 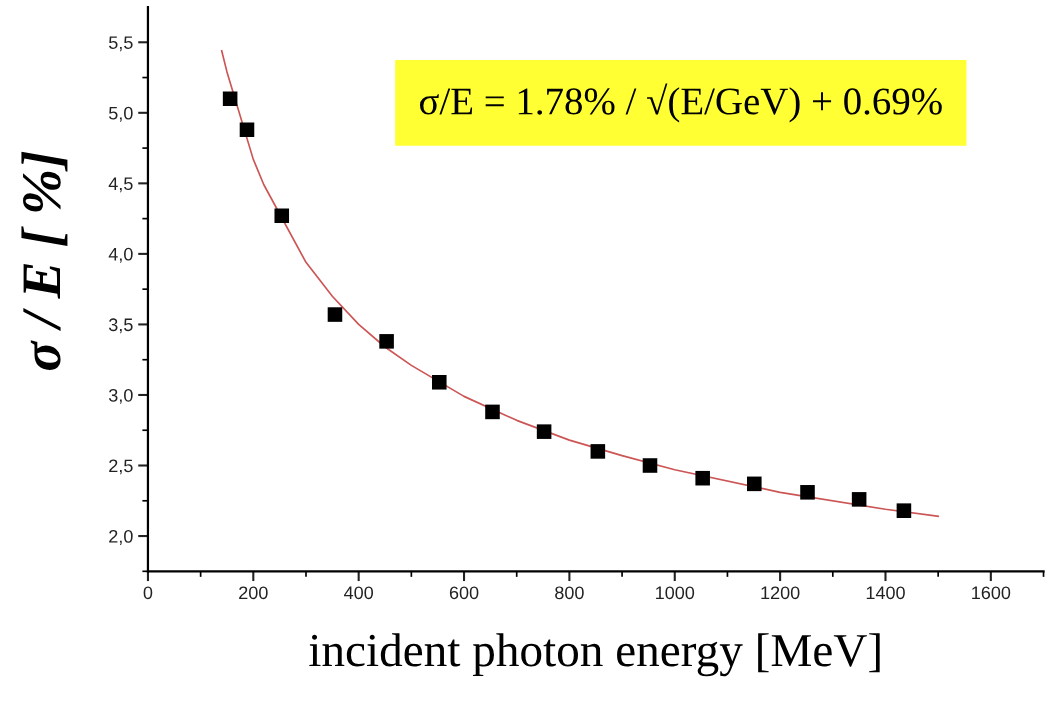 I want to click on x-tick-label: 600, so click(x=464, y=593).